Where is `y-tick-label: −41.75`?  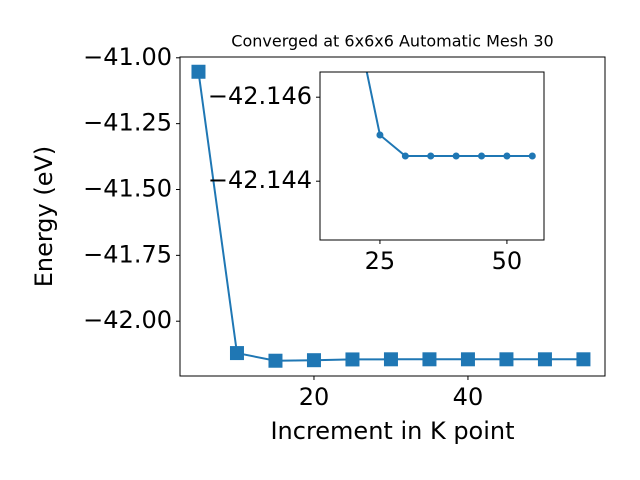
y-tick-label: −41.75 is located at coordinates (127, 254).